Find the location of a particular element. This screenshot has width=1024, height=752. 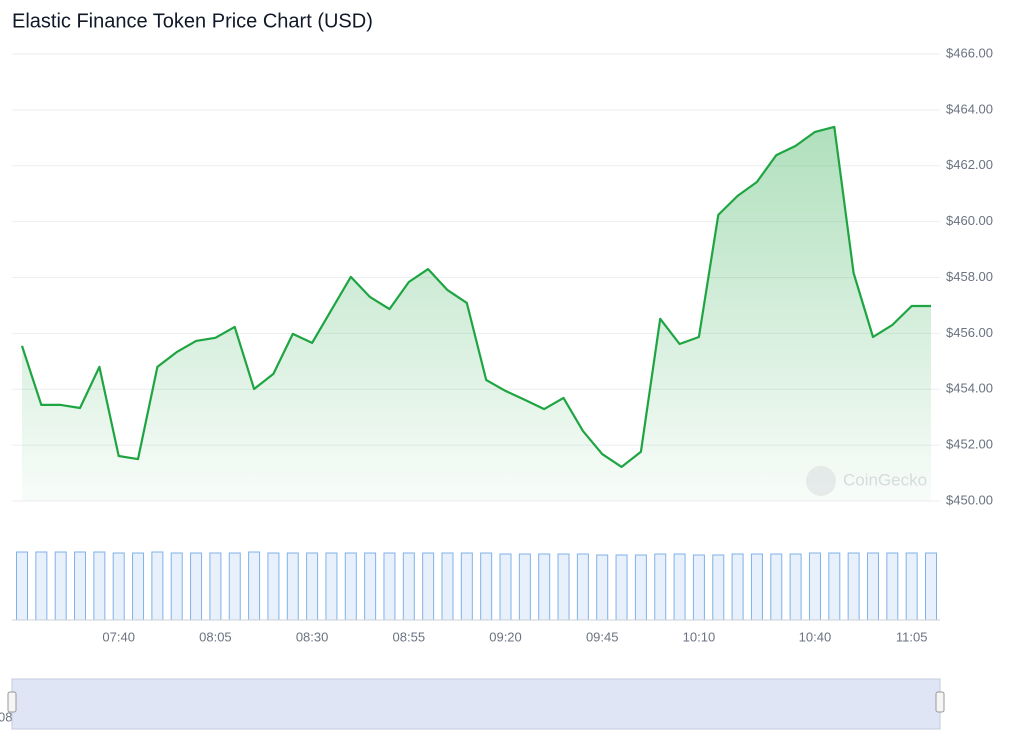

y-tick-label: $450.00 is located at coordinates (969, 499).